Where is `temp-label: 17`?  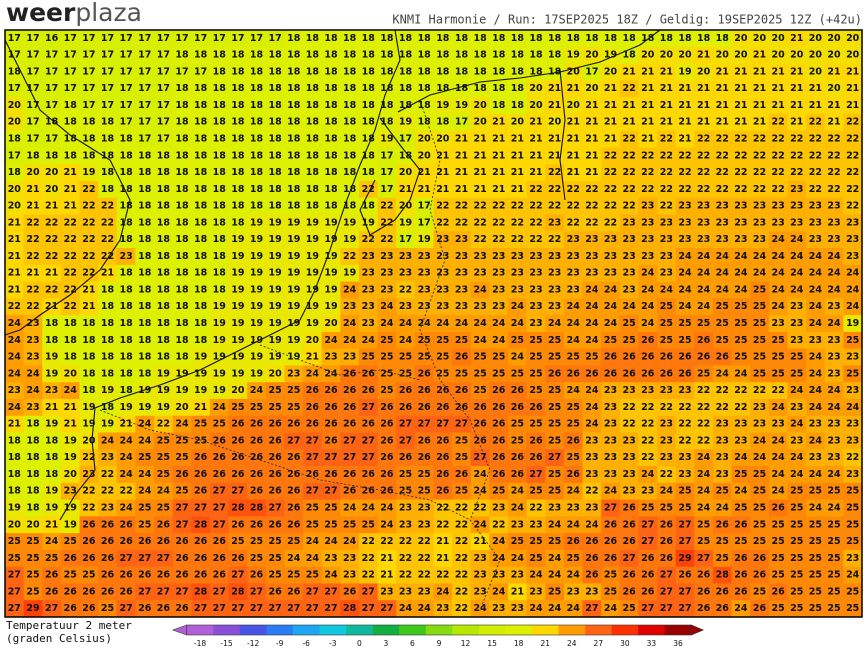
temp-label: 17 is located at coordinates (51, 71).